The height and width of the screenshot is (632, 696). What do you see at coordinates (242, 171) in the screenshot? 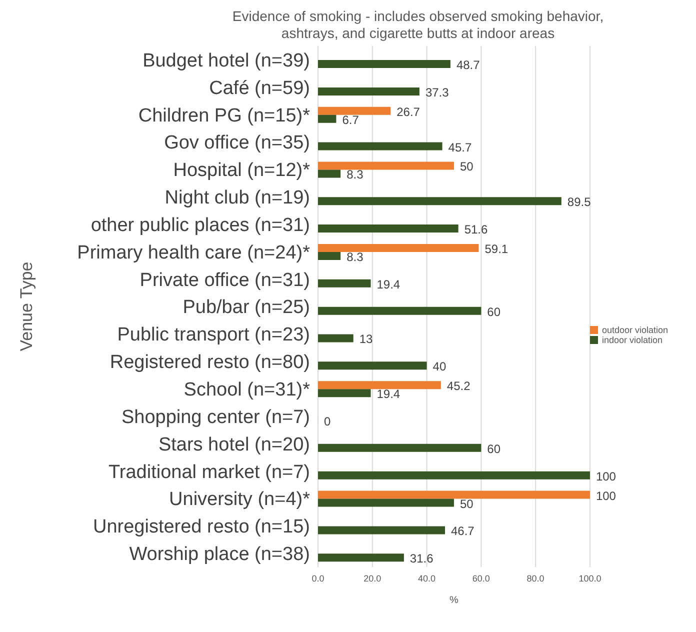
I see `y-tick-label: Hospital (n=12)*` at bounding box center [242, 171].